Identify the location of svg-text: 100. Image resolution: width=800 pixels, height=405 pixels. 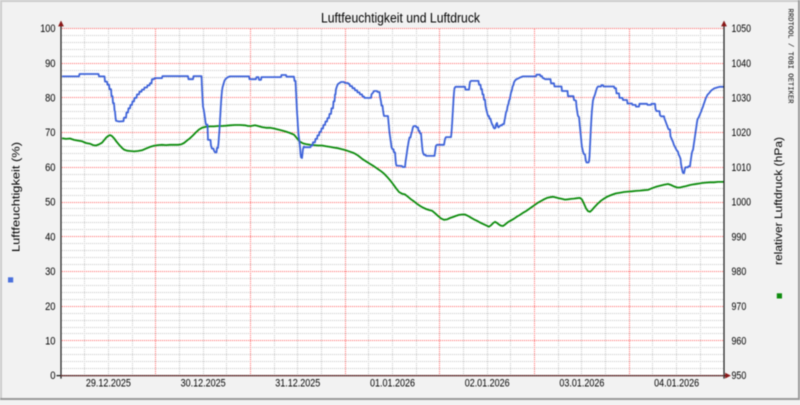
(47, 29).